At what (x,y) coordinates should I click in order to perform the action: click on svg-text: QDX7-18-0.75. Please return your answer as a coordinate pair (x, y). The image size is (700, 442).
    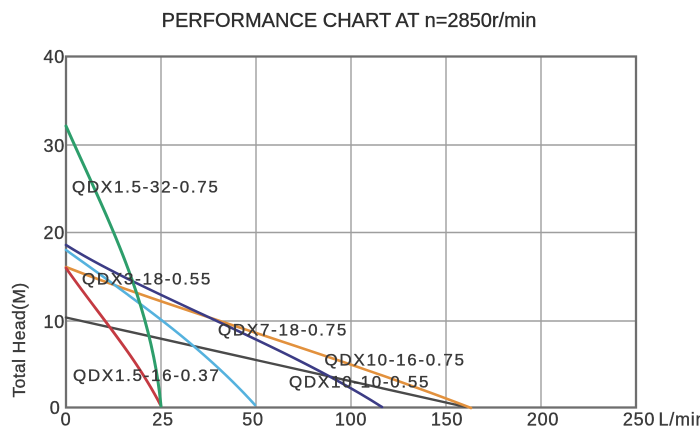
    Looking at the image, I should click on (283, 330).